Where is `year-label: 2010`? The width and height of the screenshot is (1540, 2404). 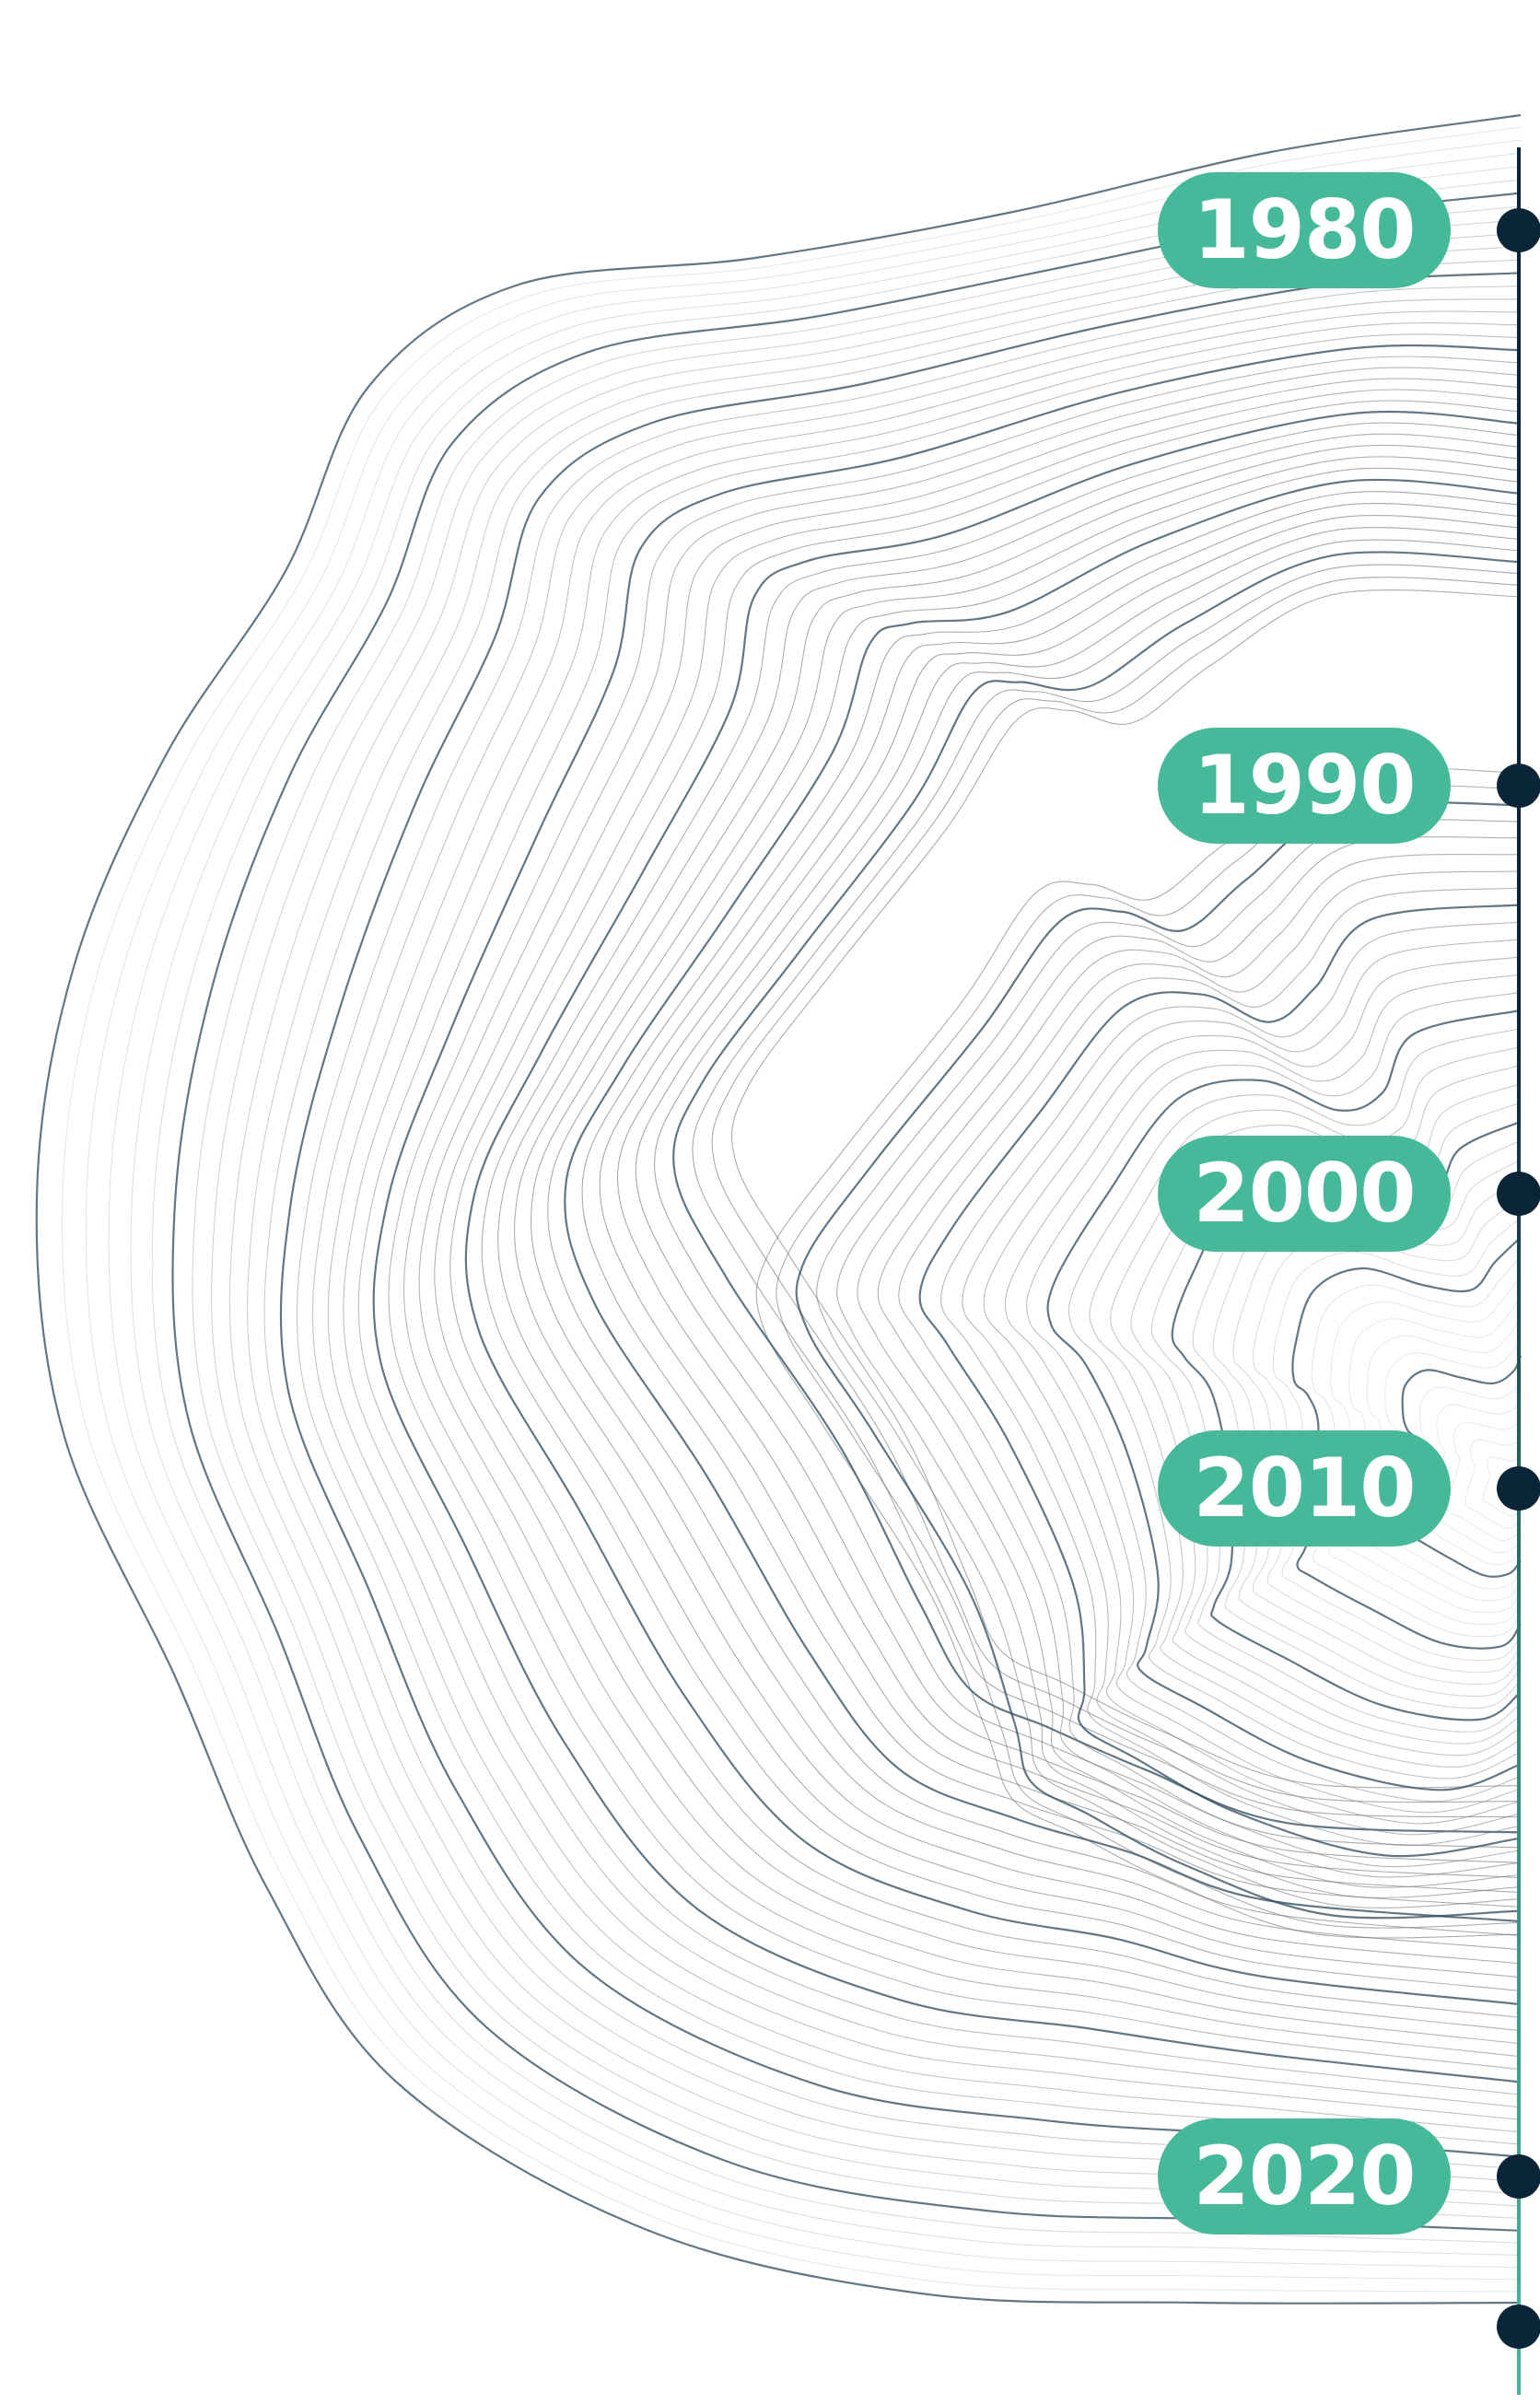
year-label: 2010 is located at coordinates (1305, 1488).